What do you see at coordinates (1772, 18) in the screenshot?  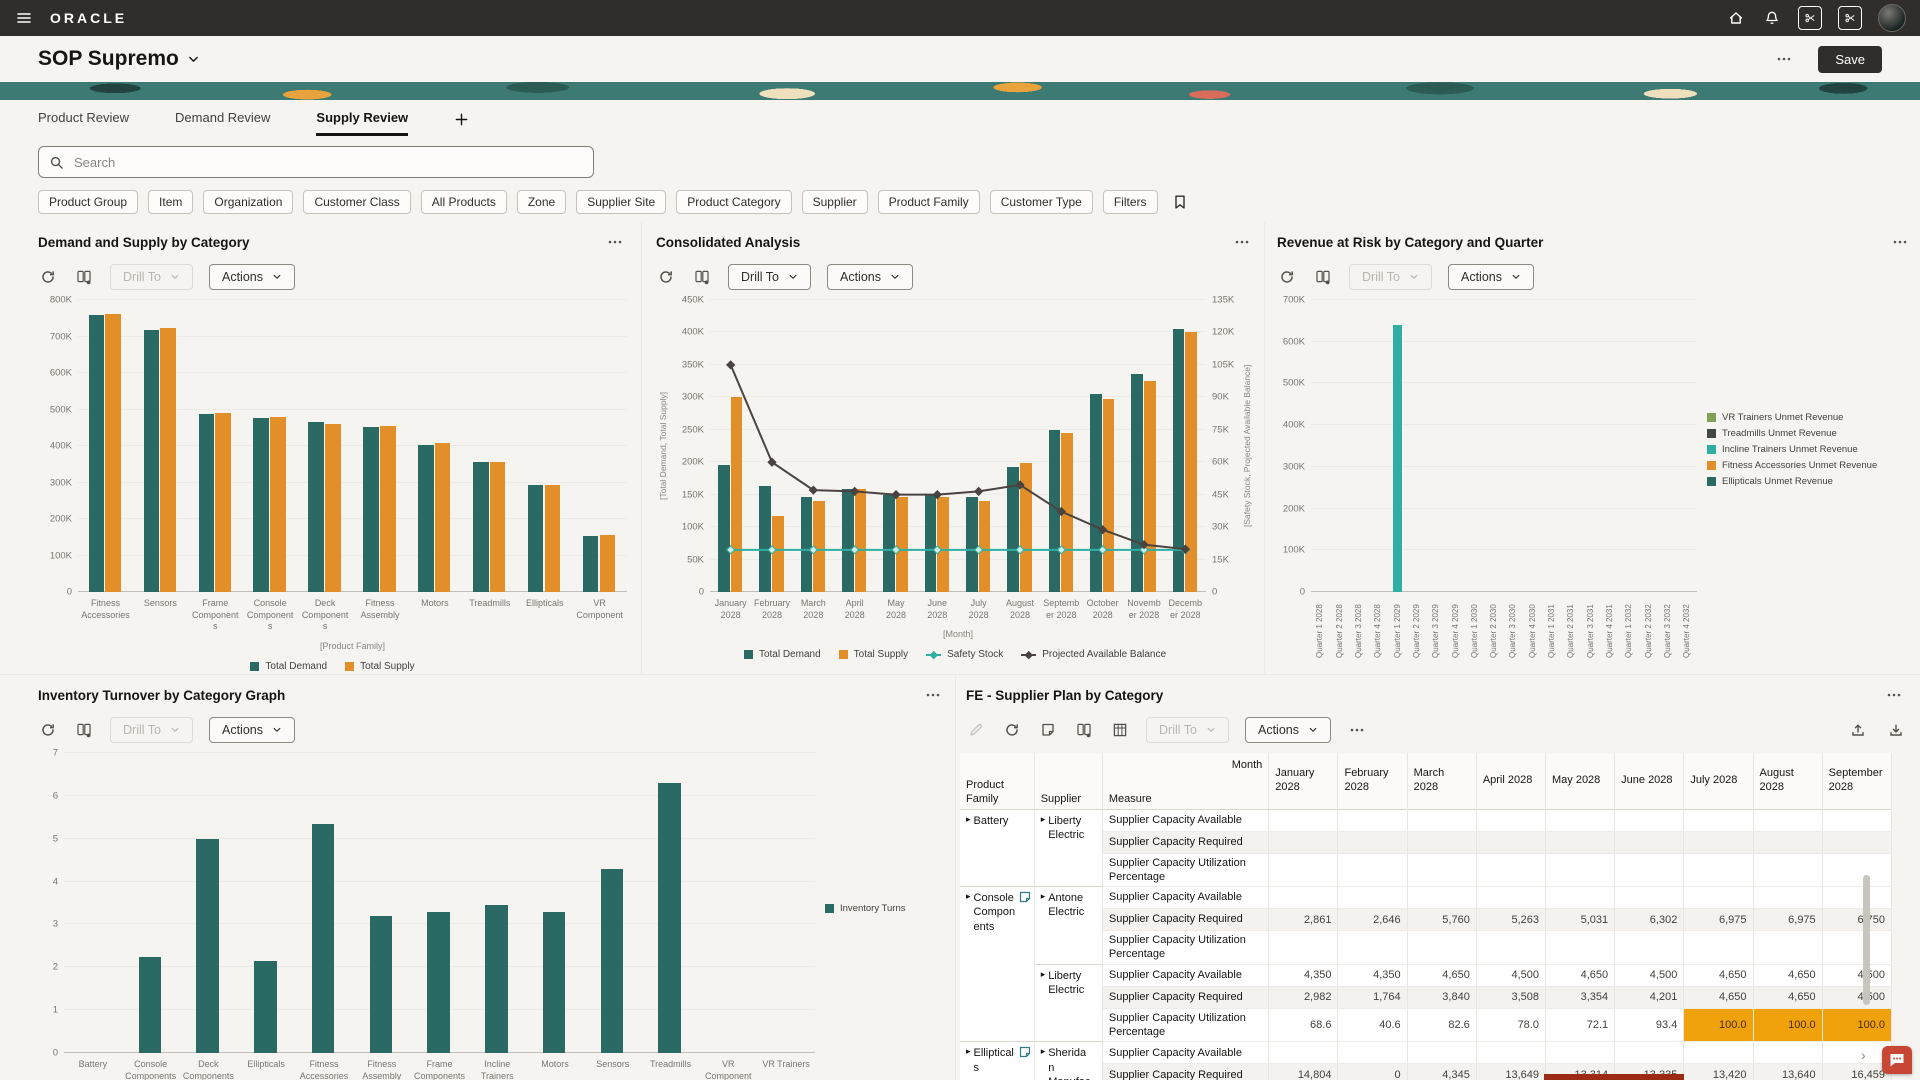 I see `notifications-icon` at bounding box center [1772, 18].